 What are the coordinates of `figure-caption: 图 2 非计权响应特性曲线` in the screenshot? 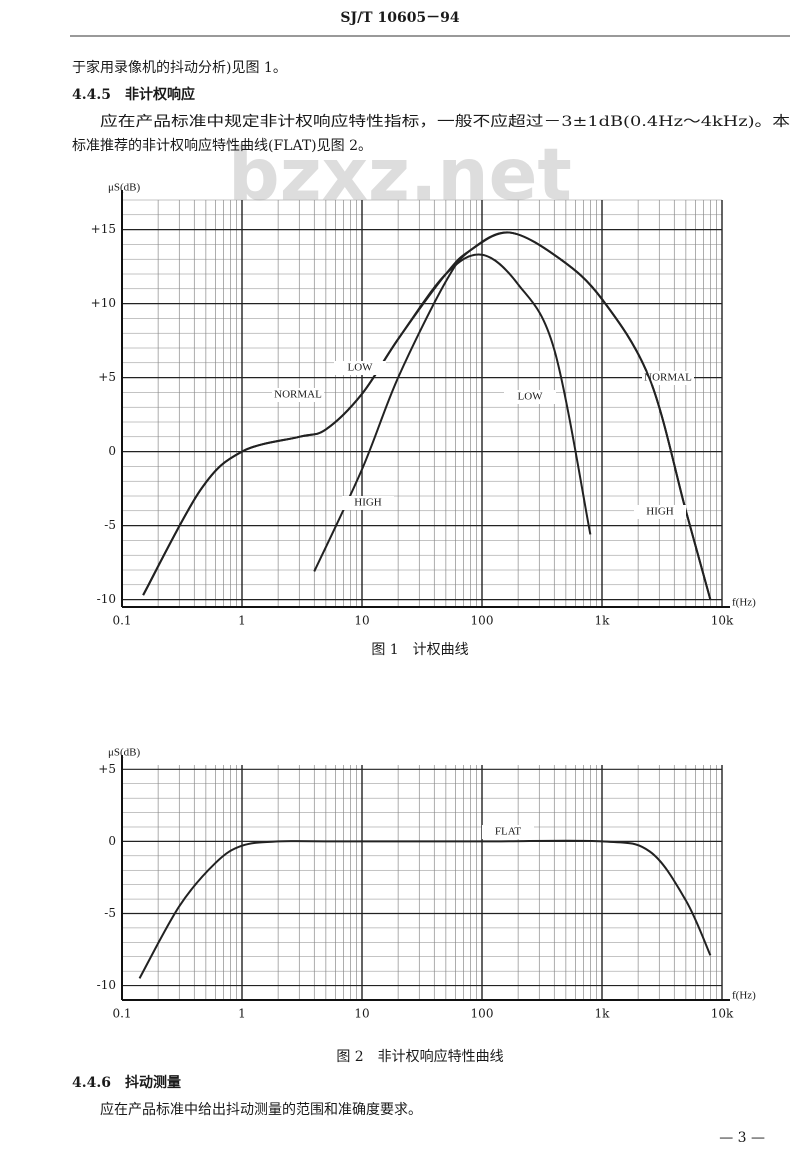 It's located at (419, 1056).